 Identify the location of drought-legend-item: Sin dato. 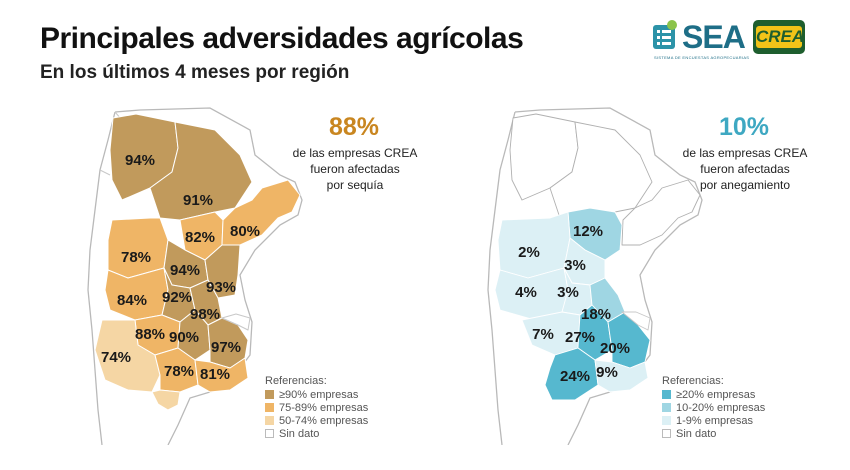
(316, 433).